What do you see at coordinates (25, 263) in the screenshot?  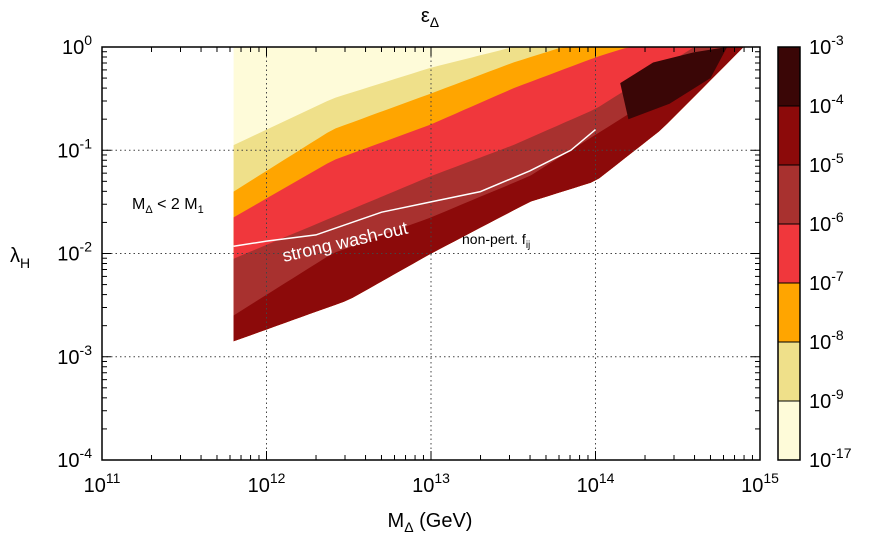 I see `y-axis-label-sub: H` at bounding box center [25, 263].